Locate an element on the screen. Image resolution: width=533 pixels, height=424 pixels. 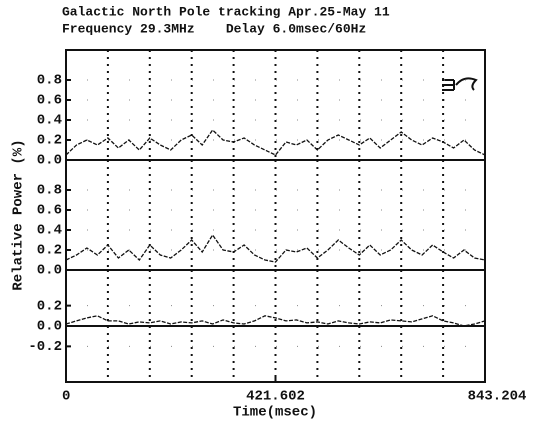
chart-subtitle: Frequency 29.3MHz Delay 6.0msec/60Hz is located at coordinates (214, 28).